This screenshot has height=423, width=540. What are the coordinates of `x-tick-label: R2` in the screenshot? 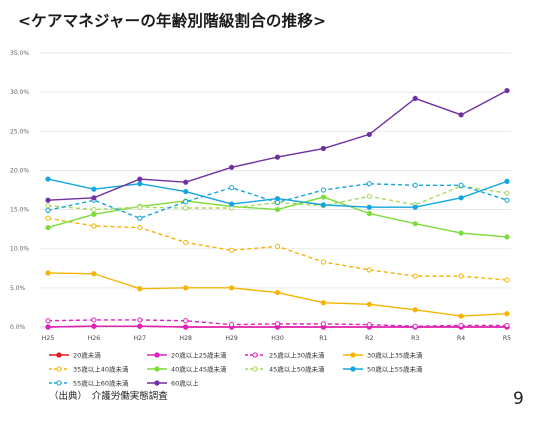 It's located at (369, 338).